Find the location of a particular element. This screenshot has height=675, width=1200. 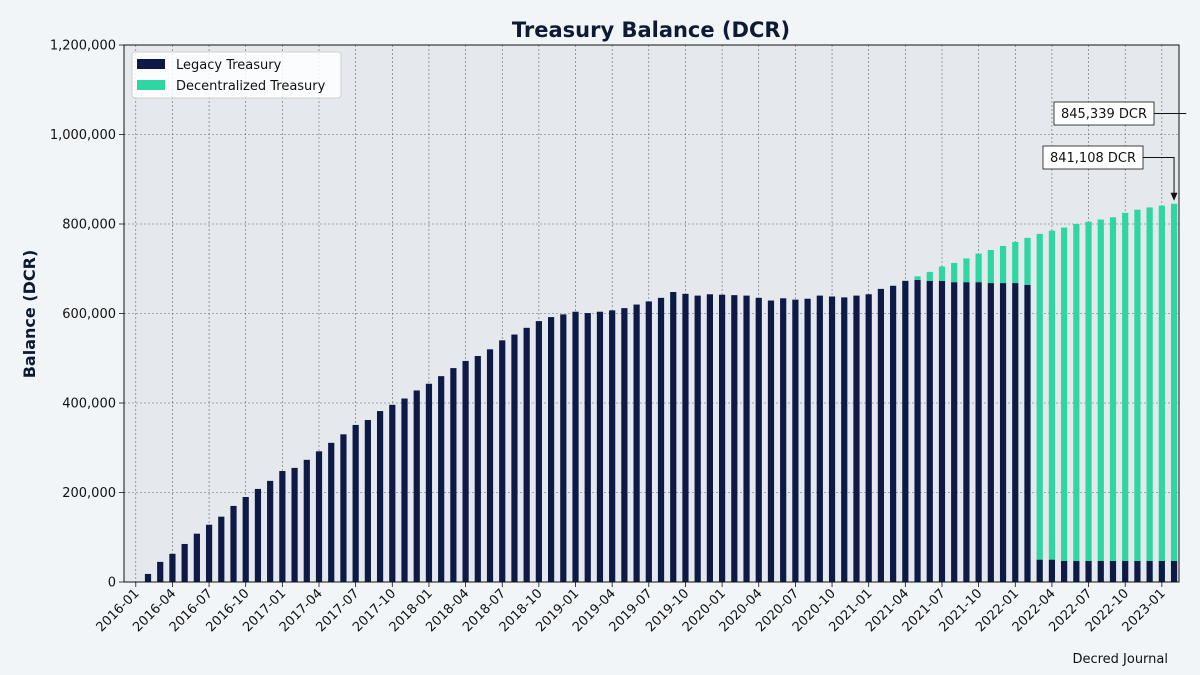

annotation-label: 841,108 DCR is located at coordinates (1093, 158).